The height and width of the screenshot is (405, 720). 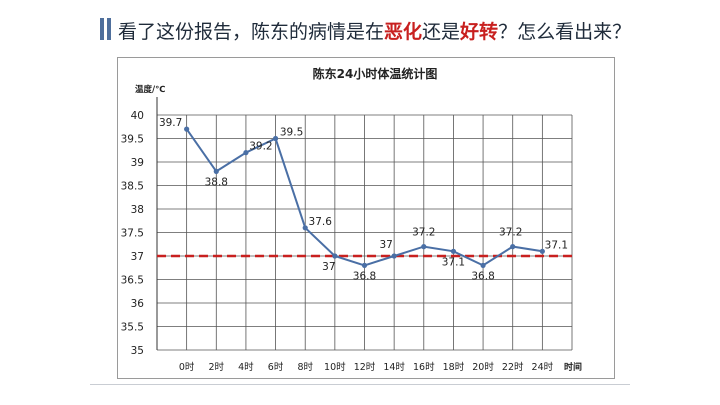 I want to click on x-tick-label: 18时, so click(x=454, y=367).